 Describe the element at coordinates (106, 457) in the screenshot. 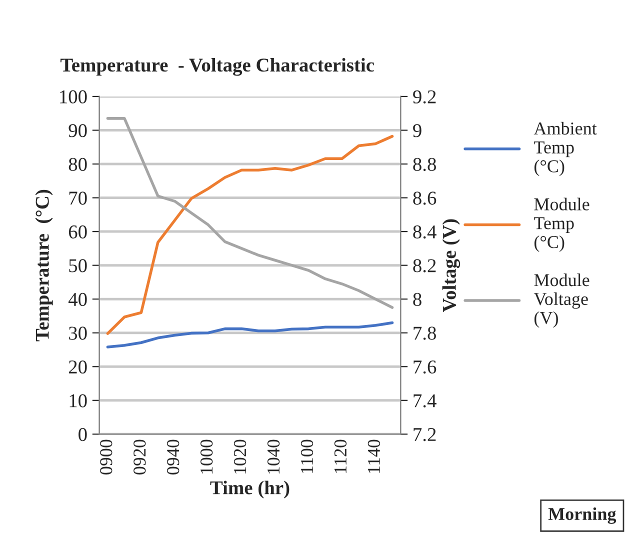

I see `x-tick-label: 0900` at that location.